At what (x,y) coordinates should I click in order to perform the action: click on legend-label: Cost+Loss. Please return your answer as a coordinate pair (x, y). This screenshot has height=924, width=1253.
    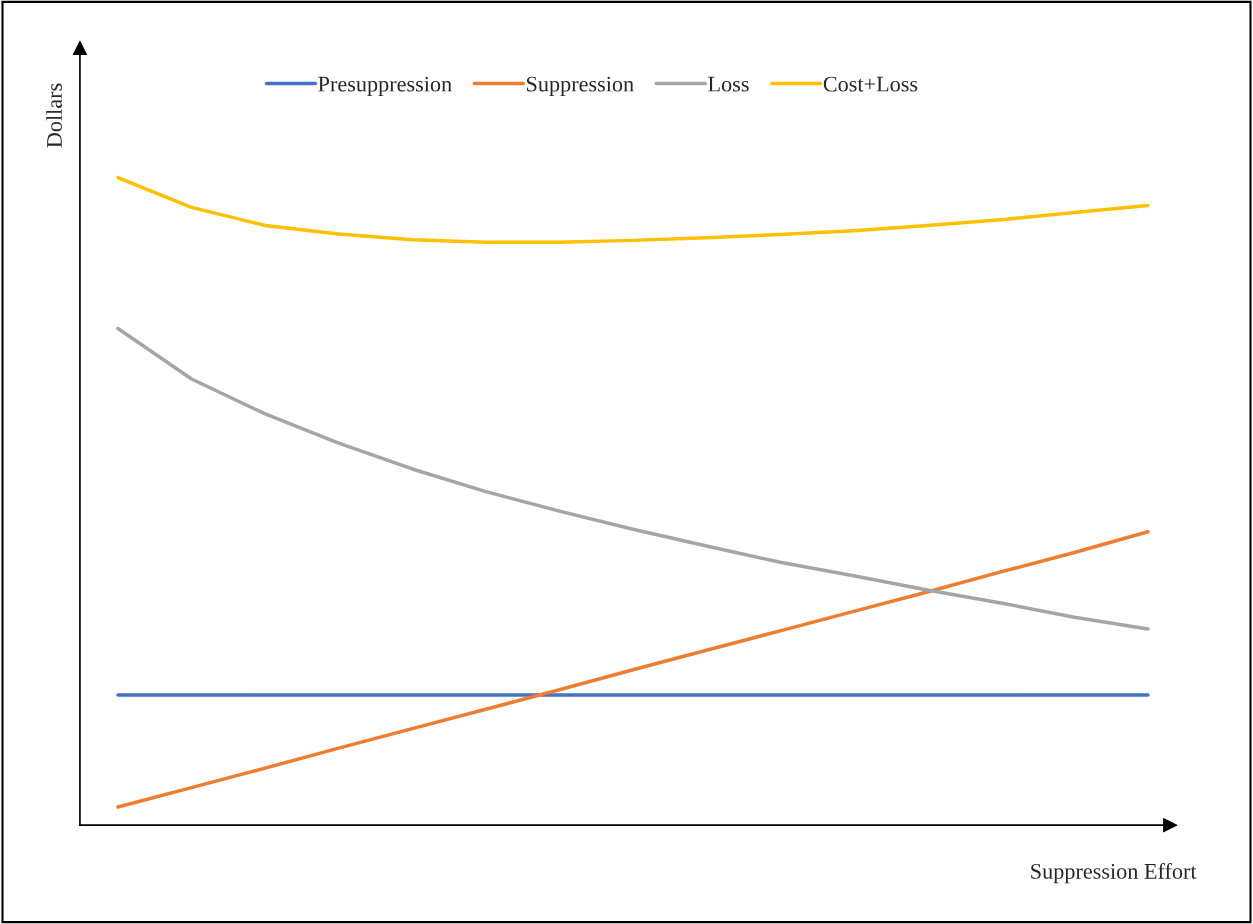
    Looking at the image, I should click on (870, 84).